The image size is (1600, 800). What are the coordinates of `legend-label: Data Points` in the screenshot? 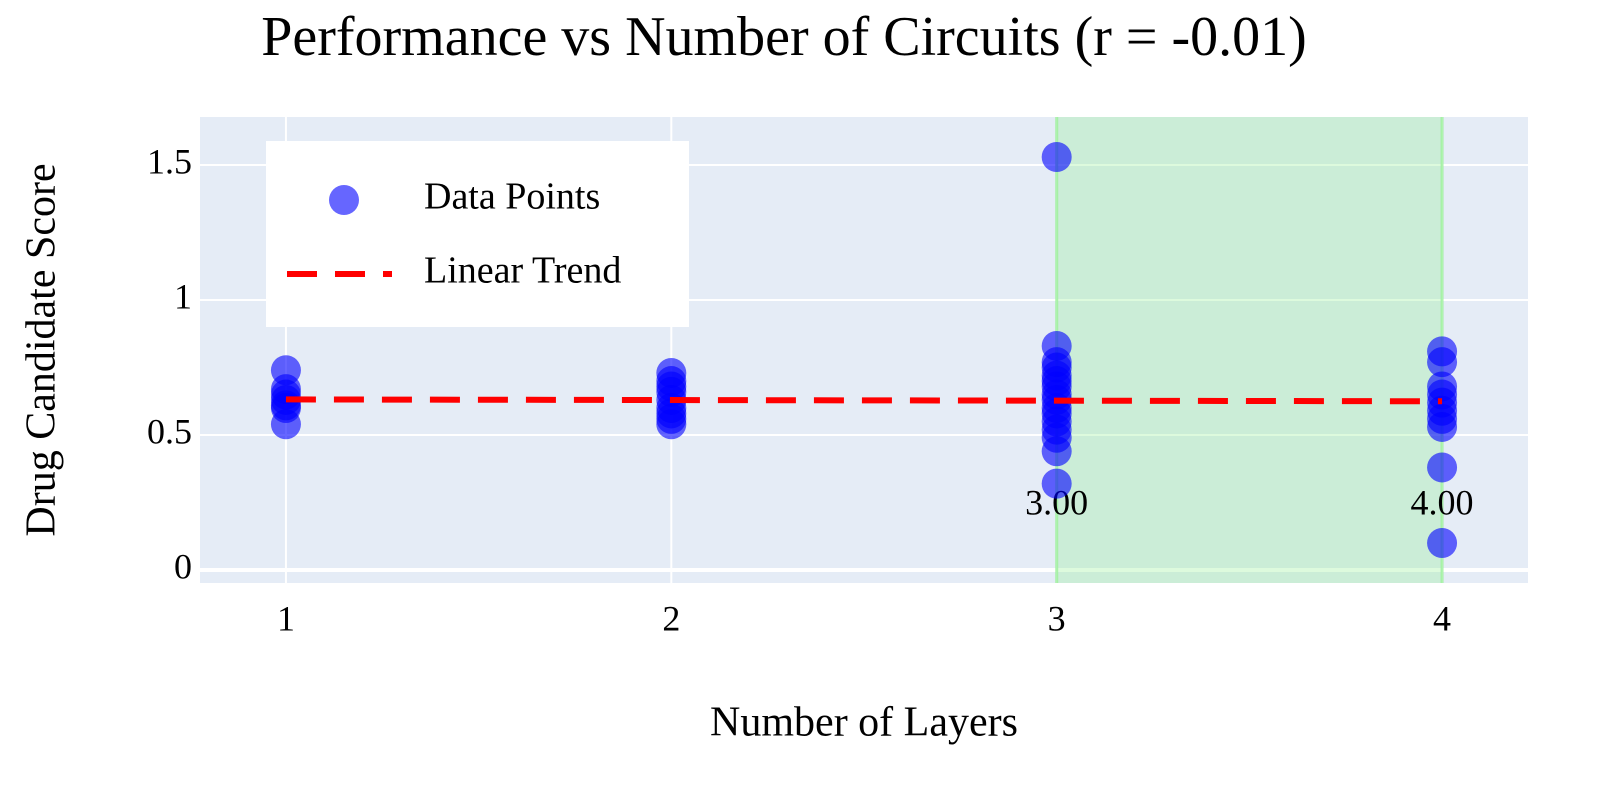 It's located at (512, 197).